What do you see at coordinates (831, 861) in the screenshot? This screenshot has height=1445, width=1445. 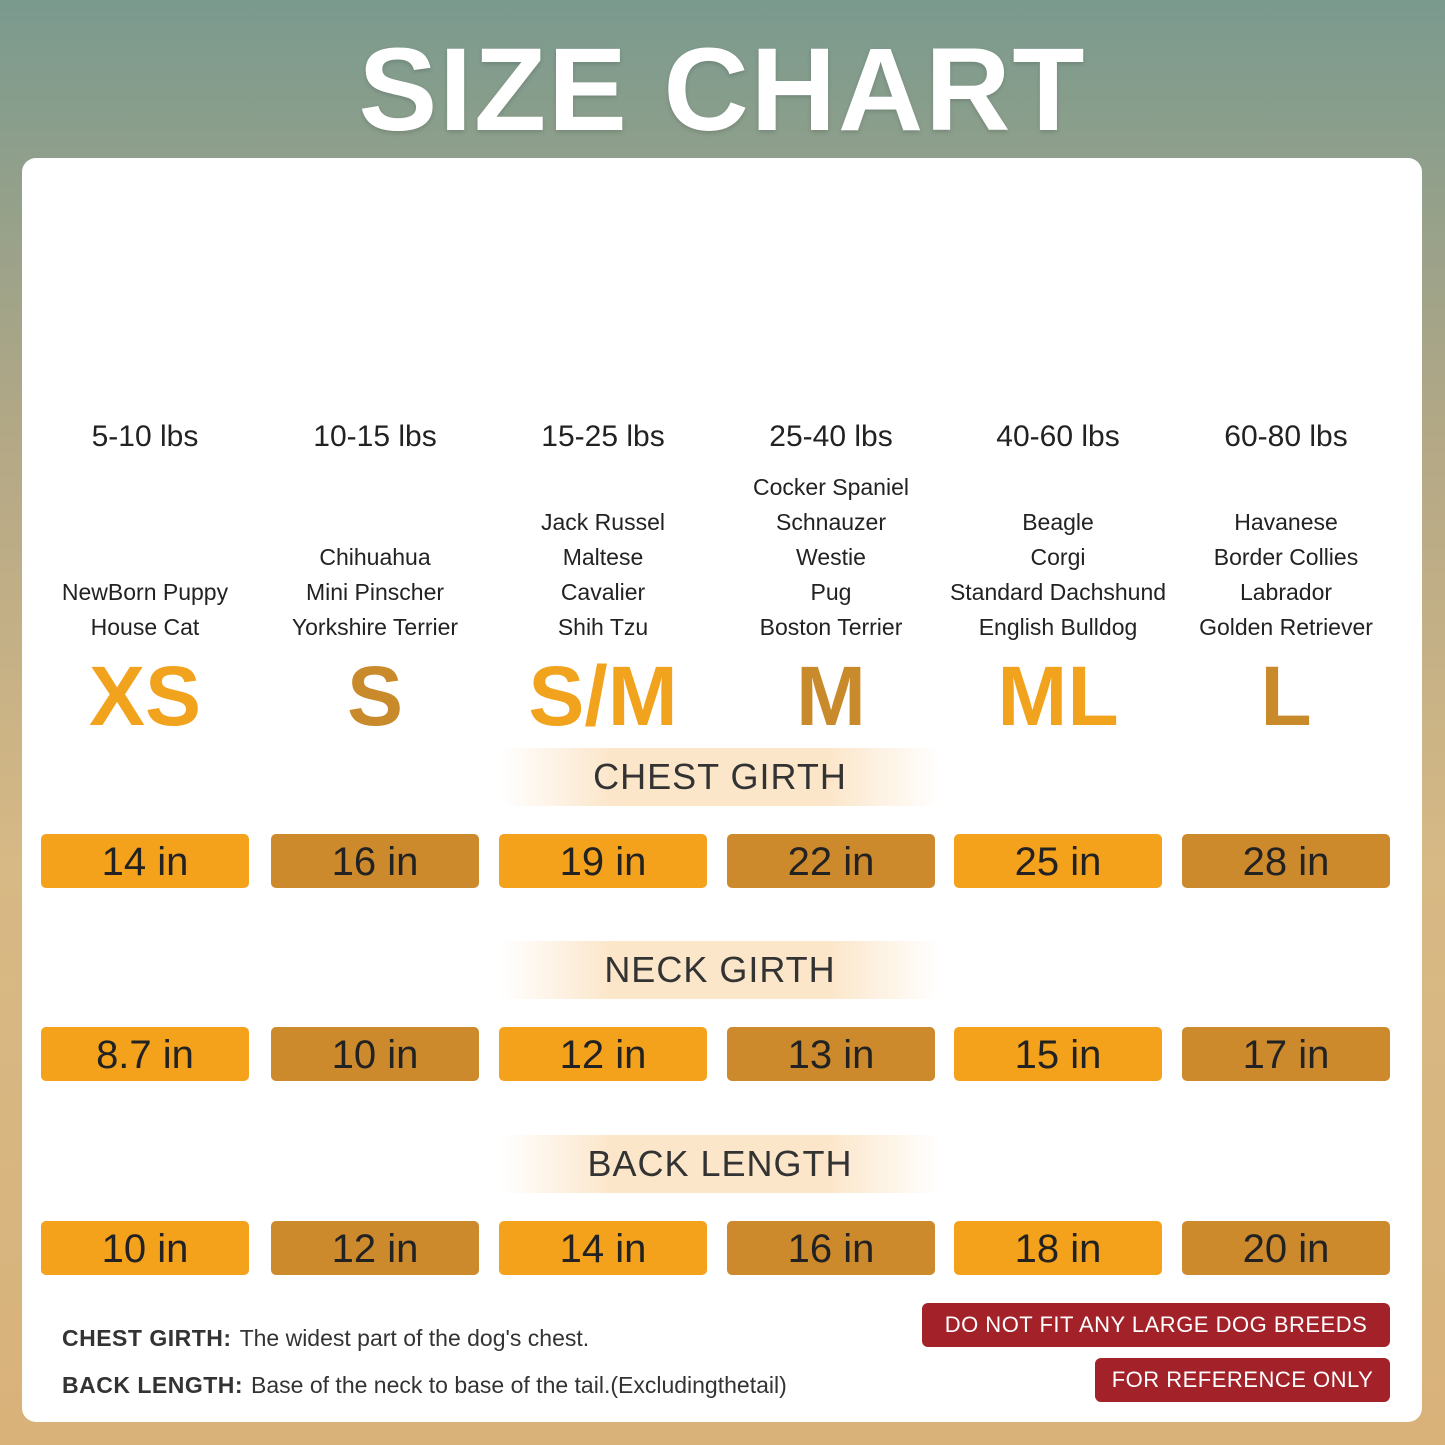 I see `measure-box: 22 in` at bounding box center [831, 861].